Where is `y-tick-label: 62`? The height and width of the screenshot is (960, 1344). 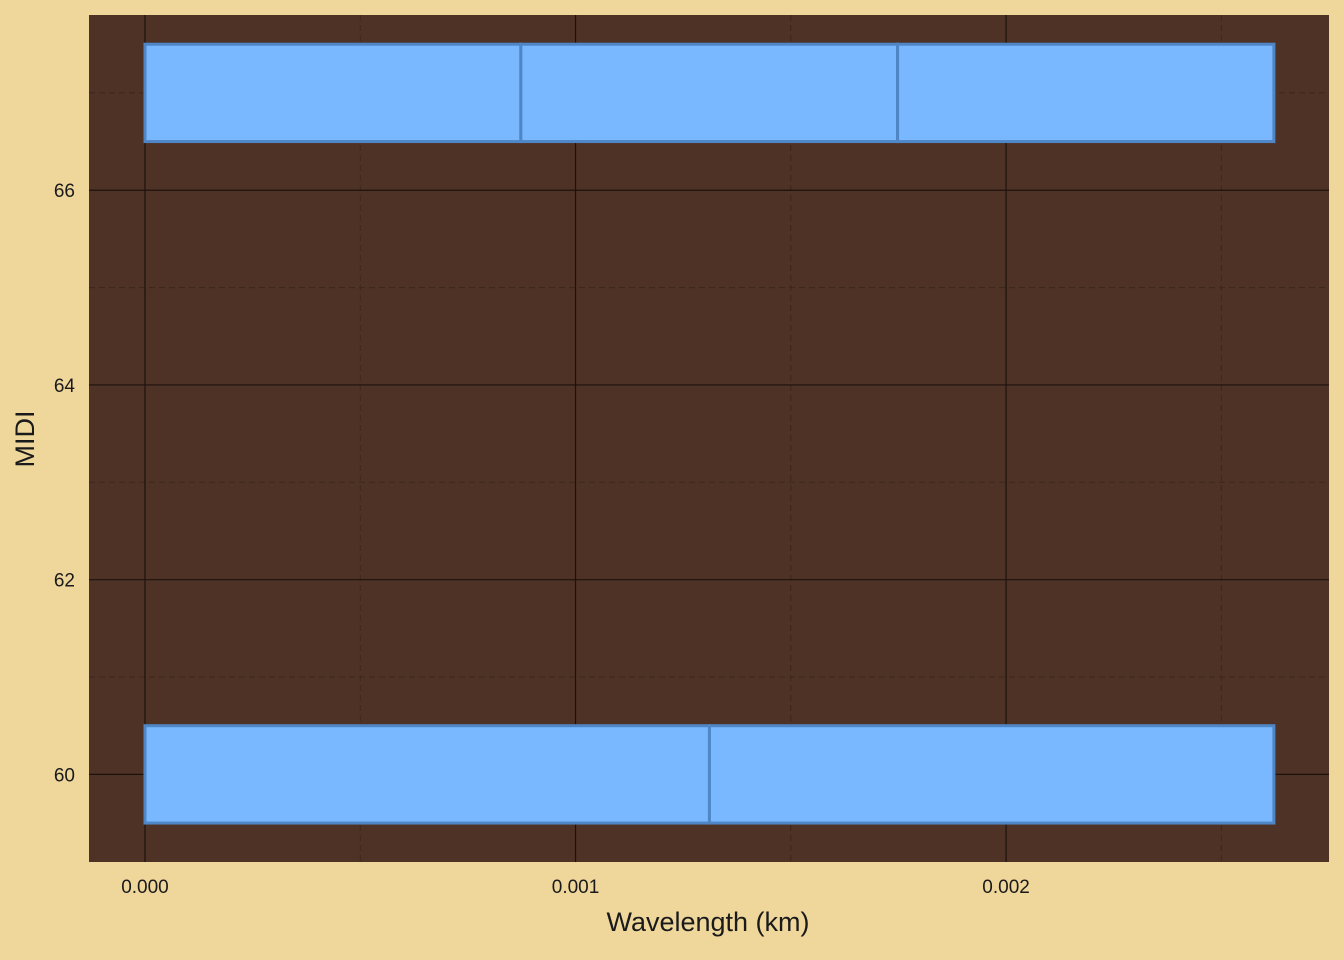
y-tick-label: 62 is located at coordinates (64, 581).